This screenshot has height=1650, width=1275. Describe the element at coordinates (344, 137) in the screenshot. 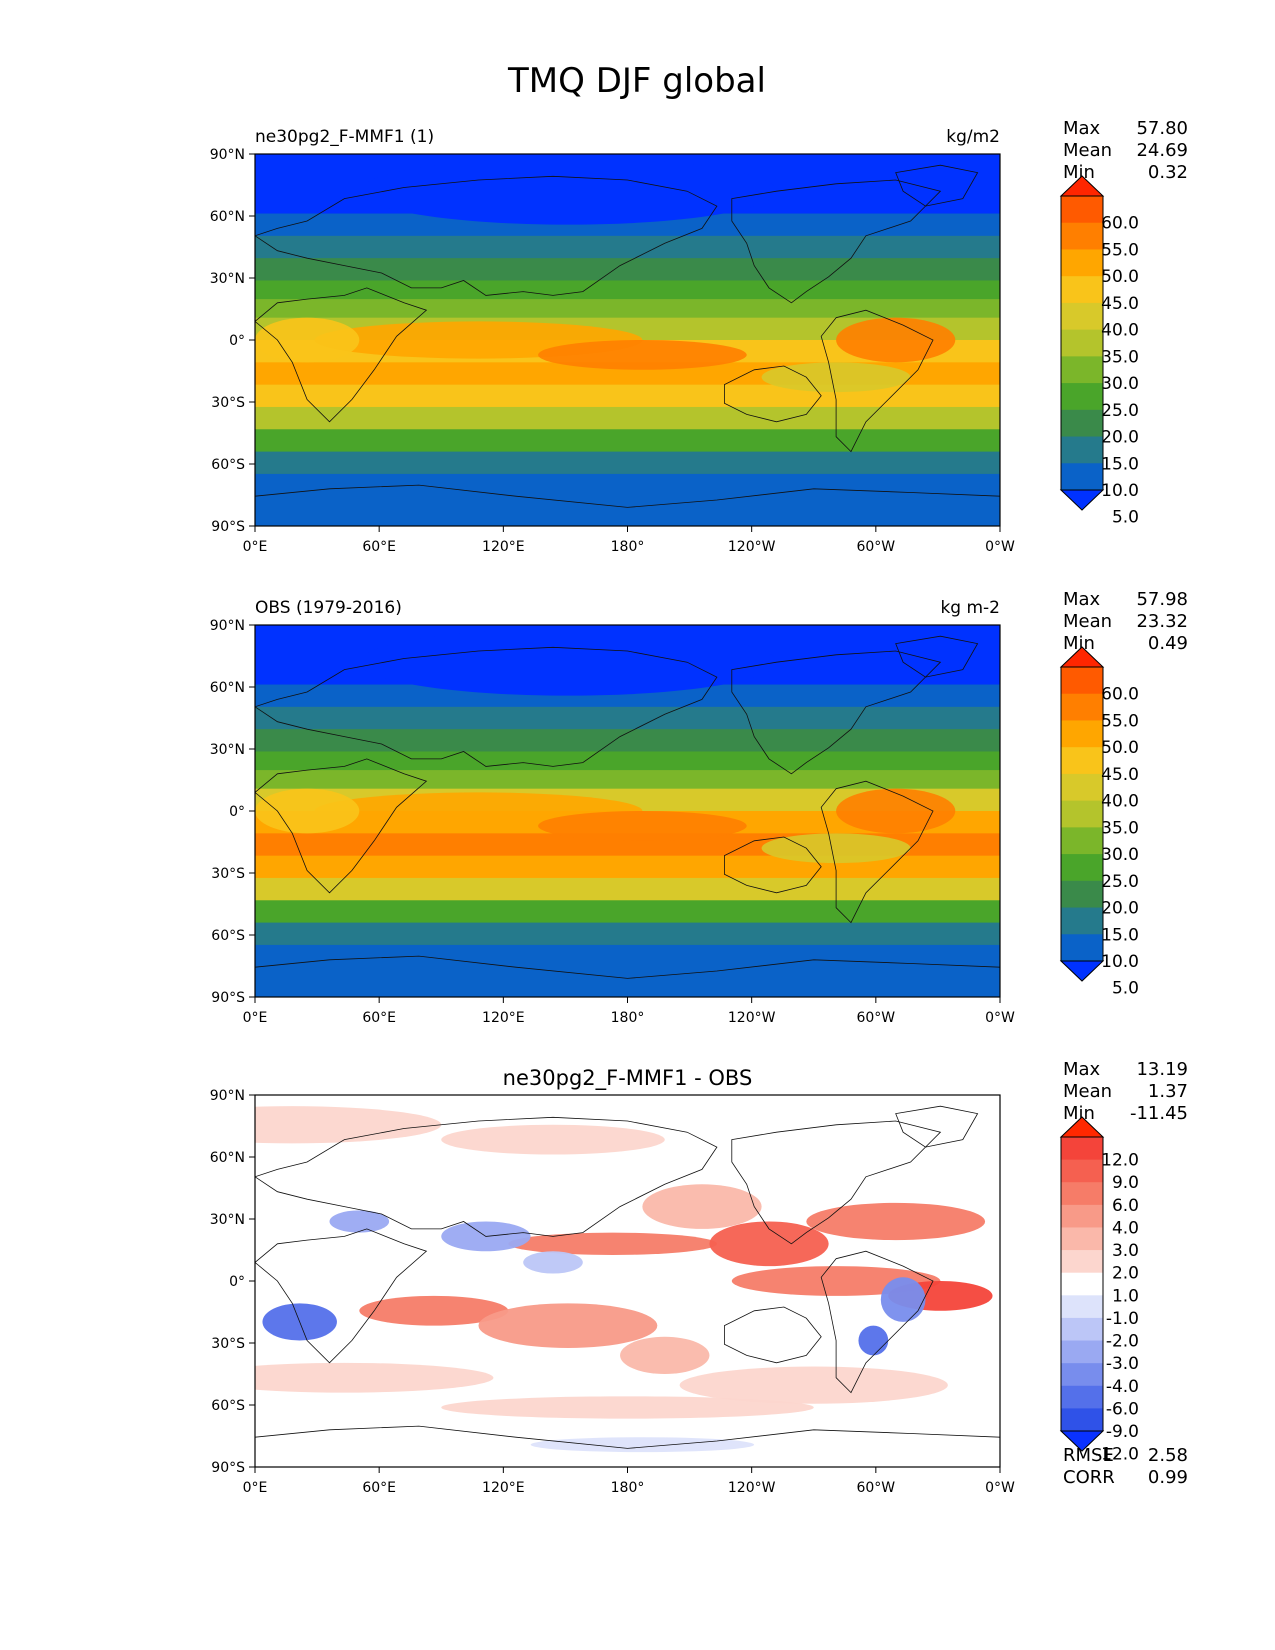

I see `panel-left-title: ne30pg2_F-MMF1 (1)` at that location.